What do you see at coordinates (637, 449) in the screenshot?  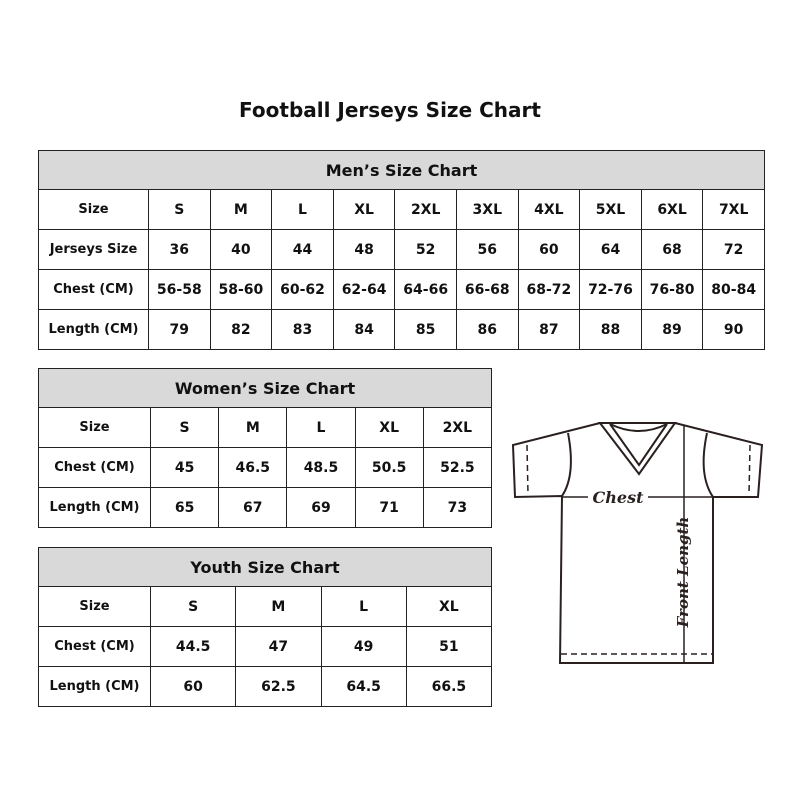 I see `v-neck` at bounding box center [637, 449].